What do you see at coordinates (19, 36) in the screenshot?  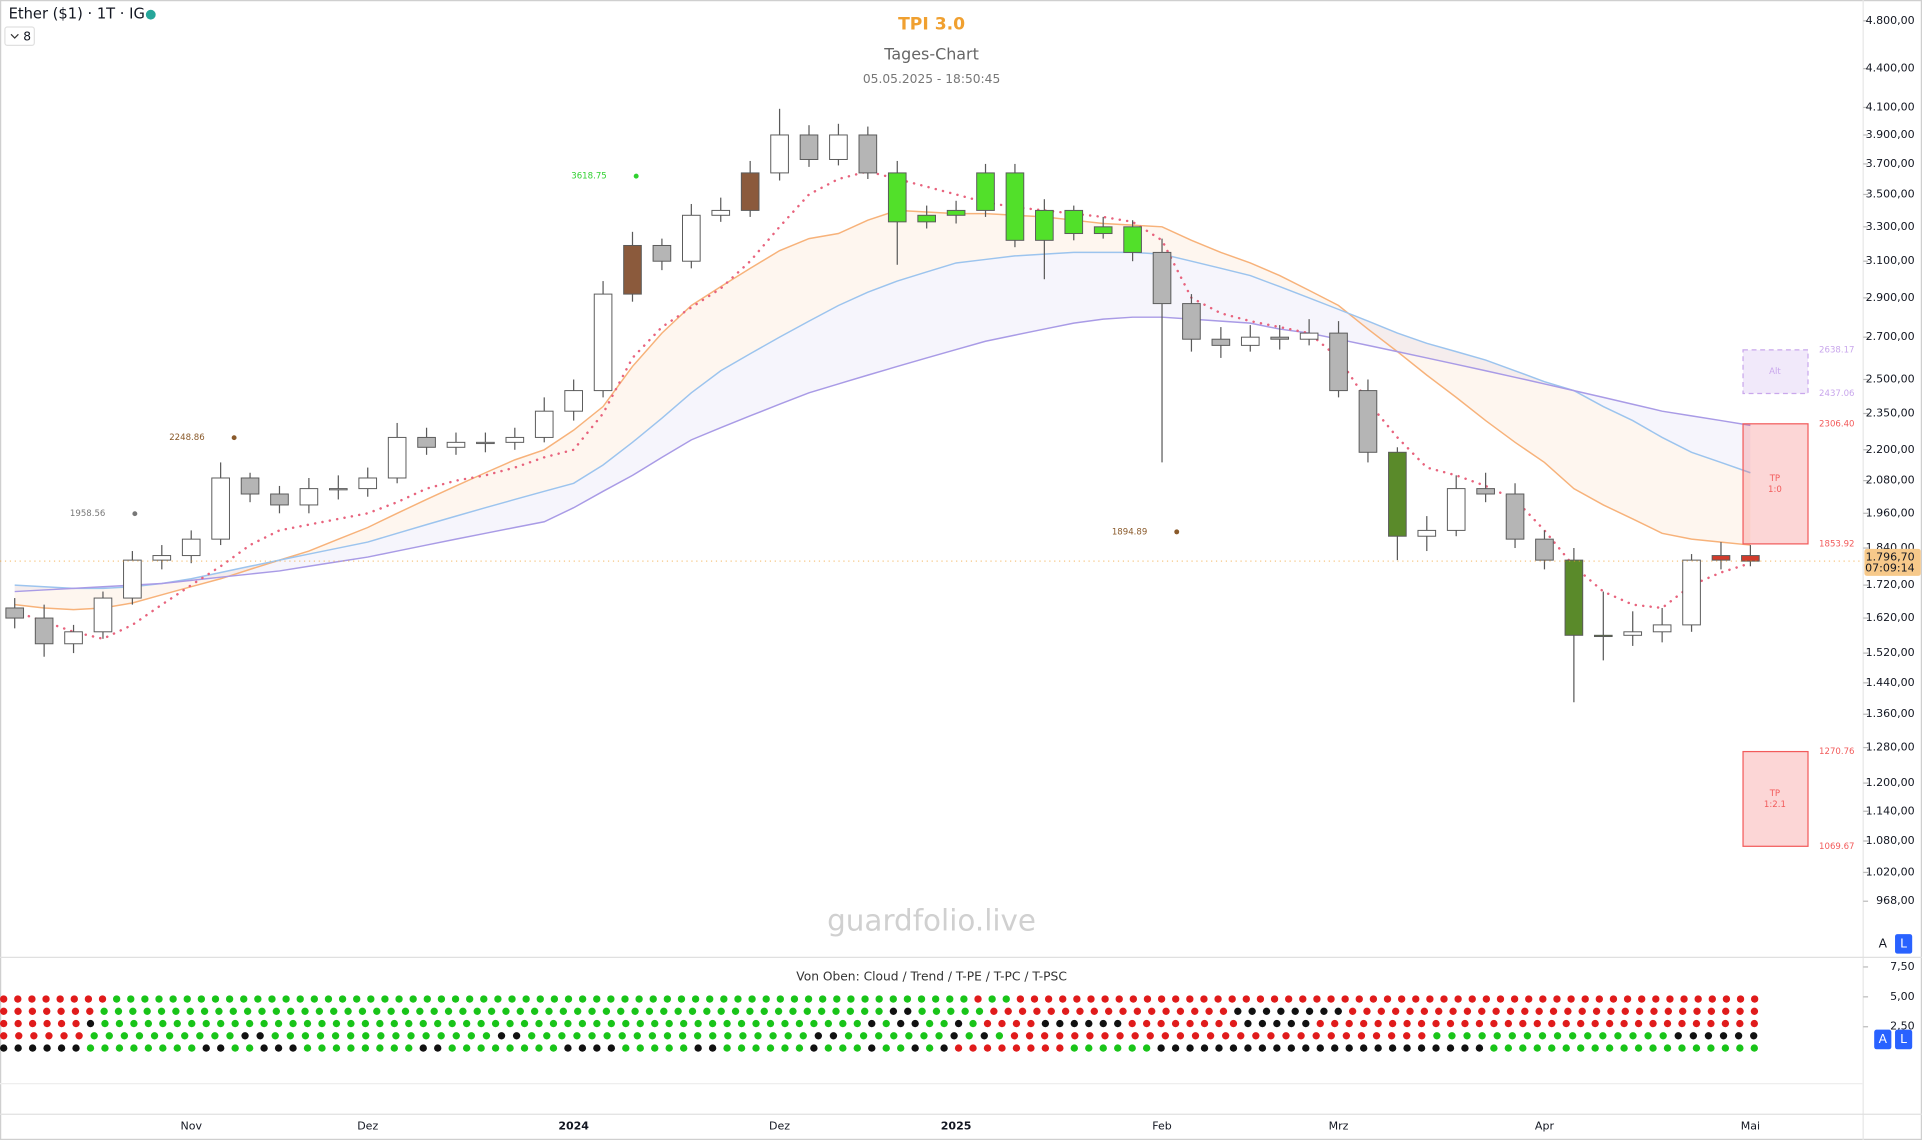 I see `collapse-button` at bounding box center [19, 36].